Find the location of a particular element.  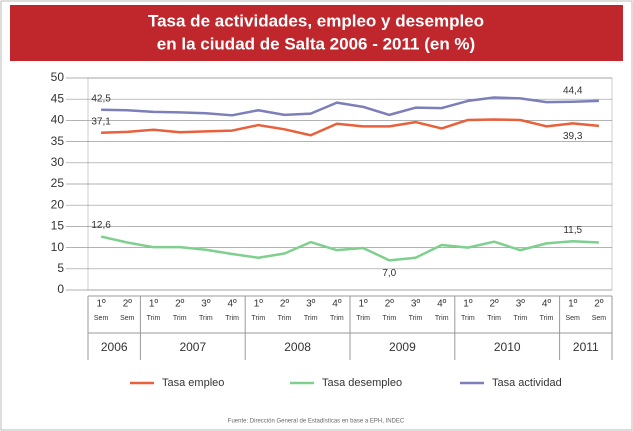

data-label: 44,4 is located at coordinates (573, 90).